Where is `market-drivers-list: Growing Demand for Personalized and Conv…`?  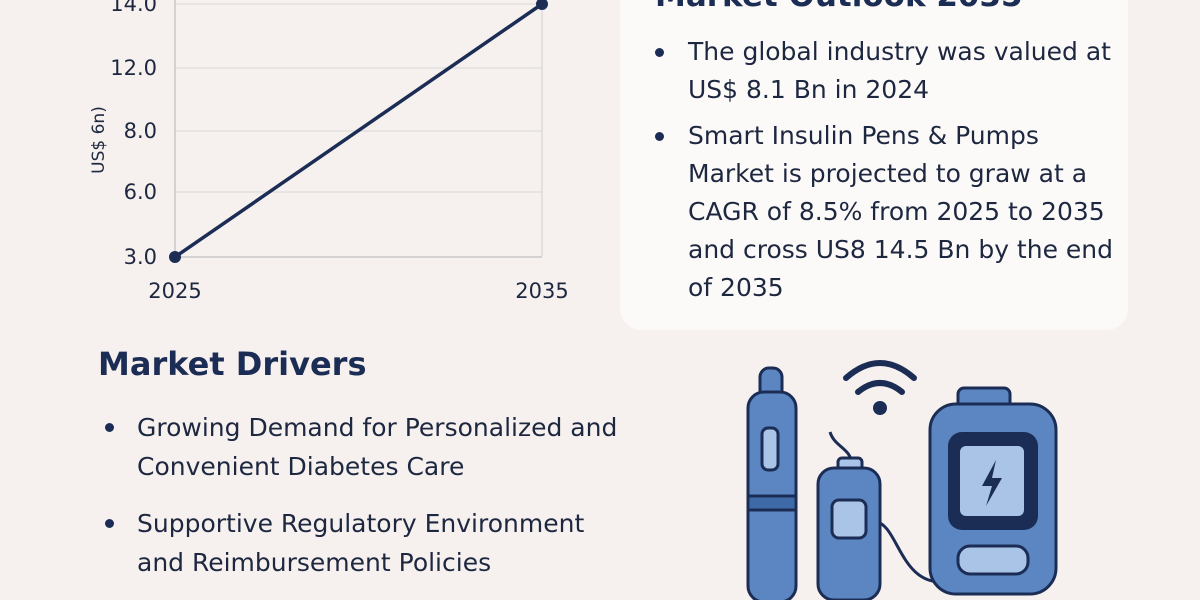
market-drivers-list: Growing Demand for Personalized and Conv… is located at coordinates (365, 504).